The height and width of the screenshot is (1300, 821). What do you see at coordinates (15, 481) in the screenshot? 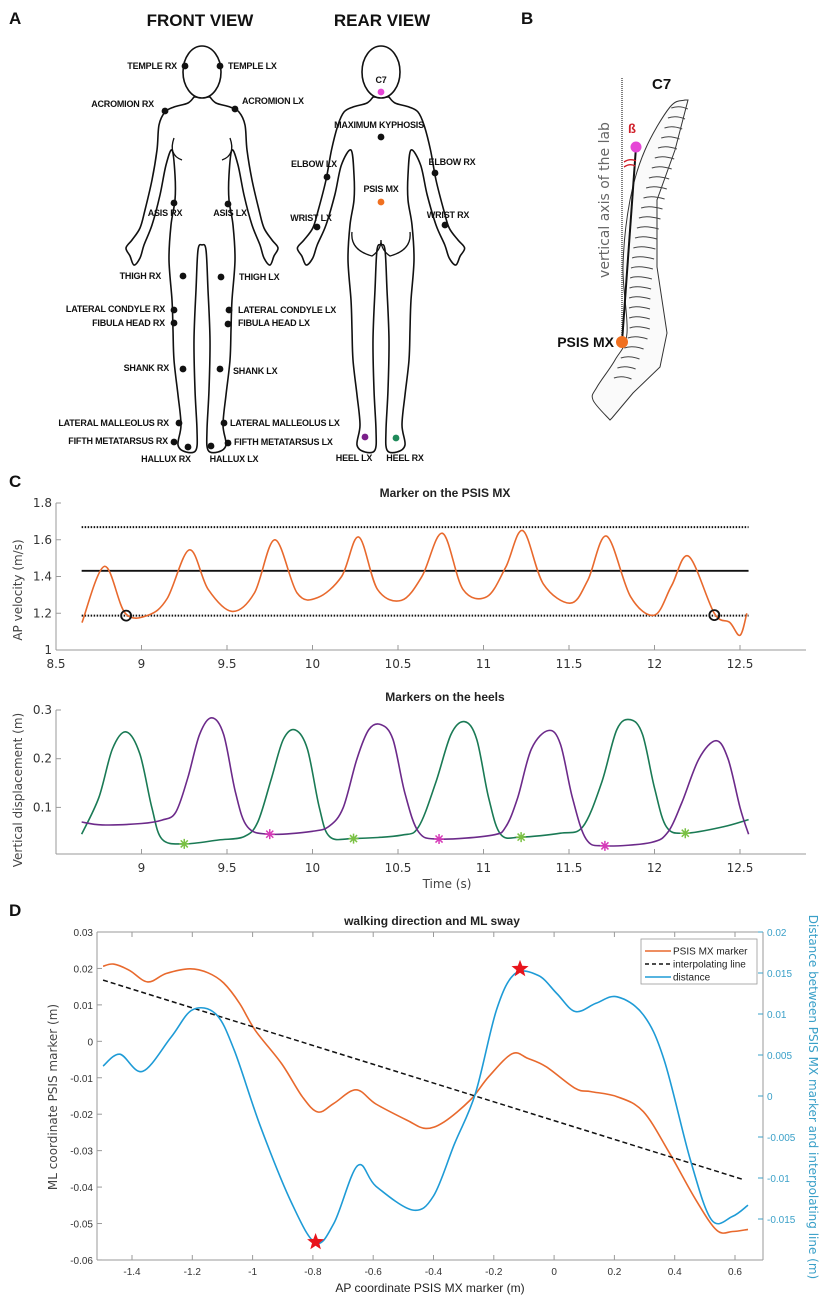
I see `panel-label-c: C` at bounding box center [15, 481].